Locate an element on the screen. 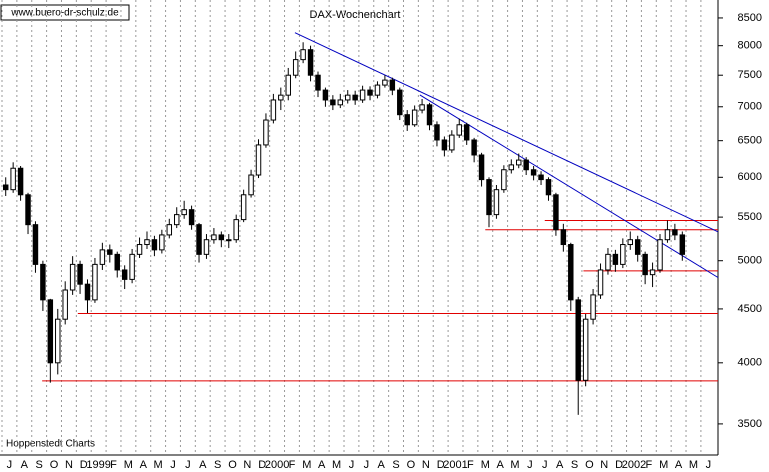  y-tick-label: 7000 is located at coordinates (750, 107).